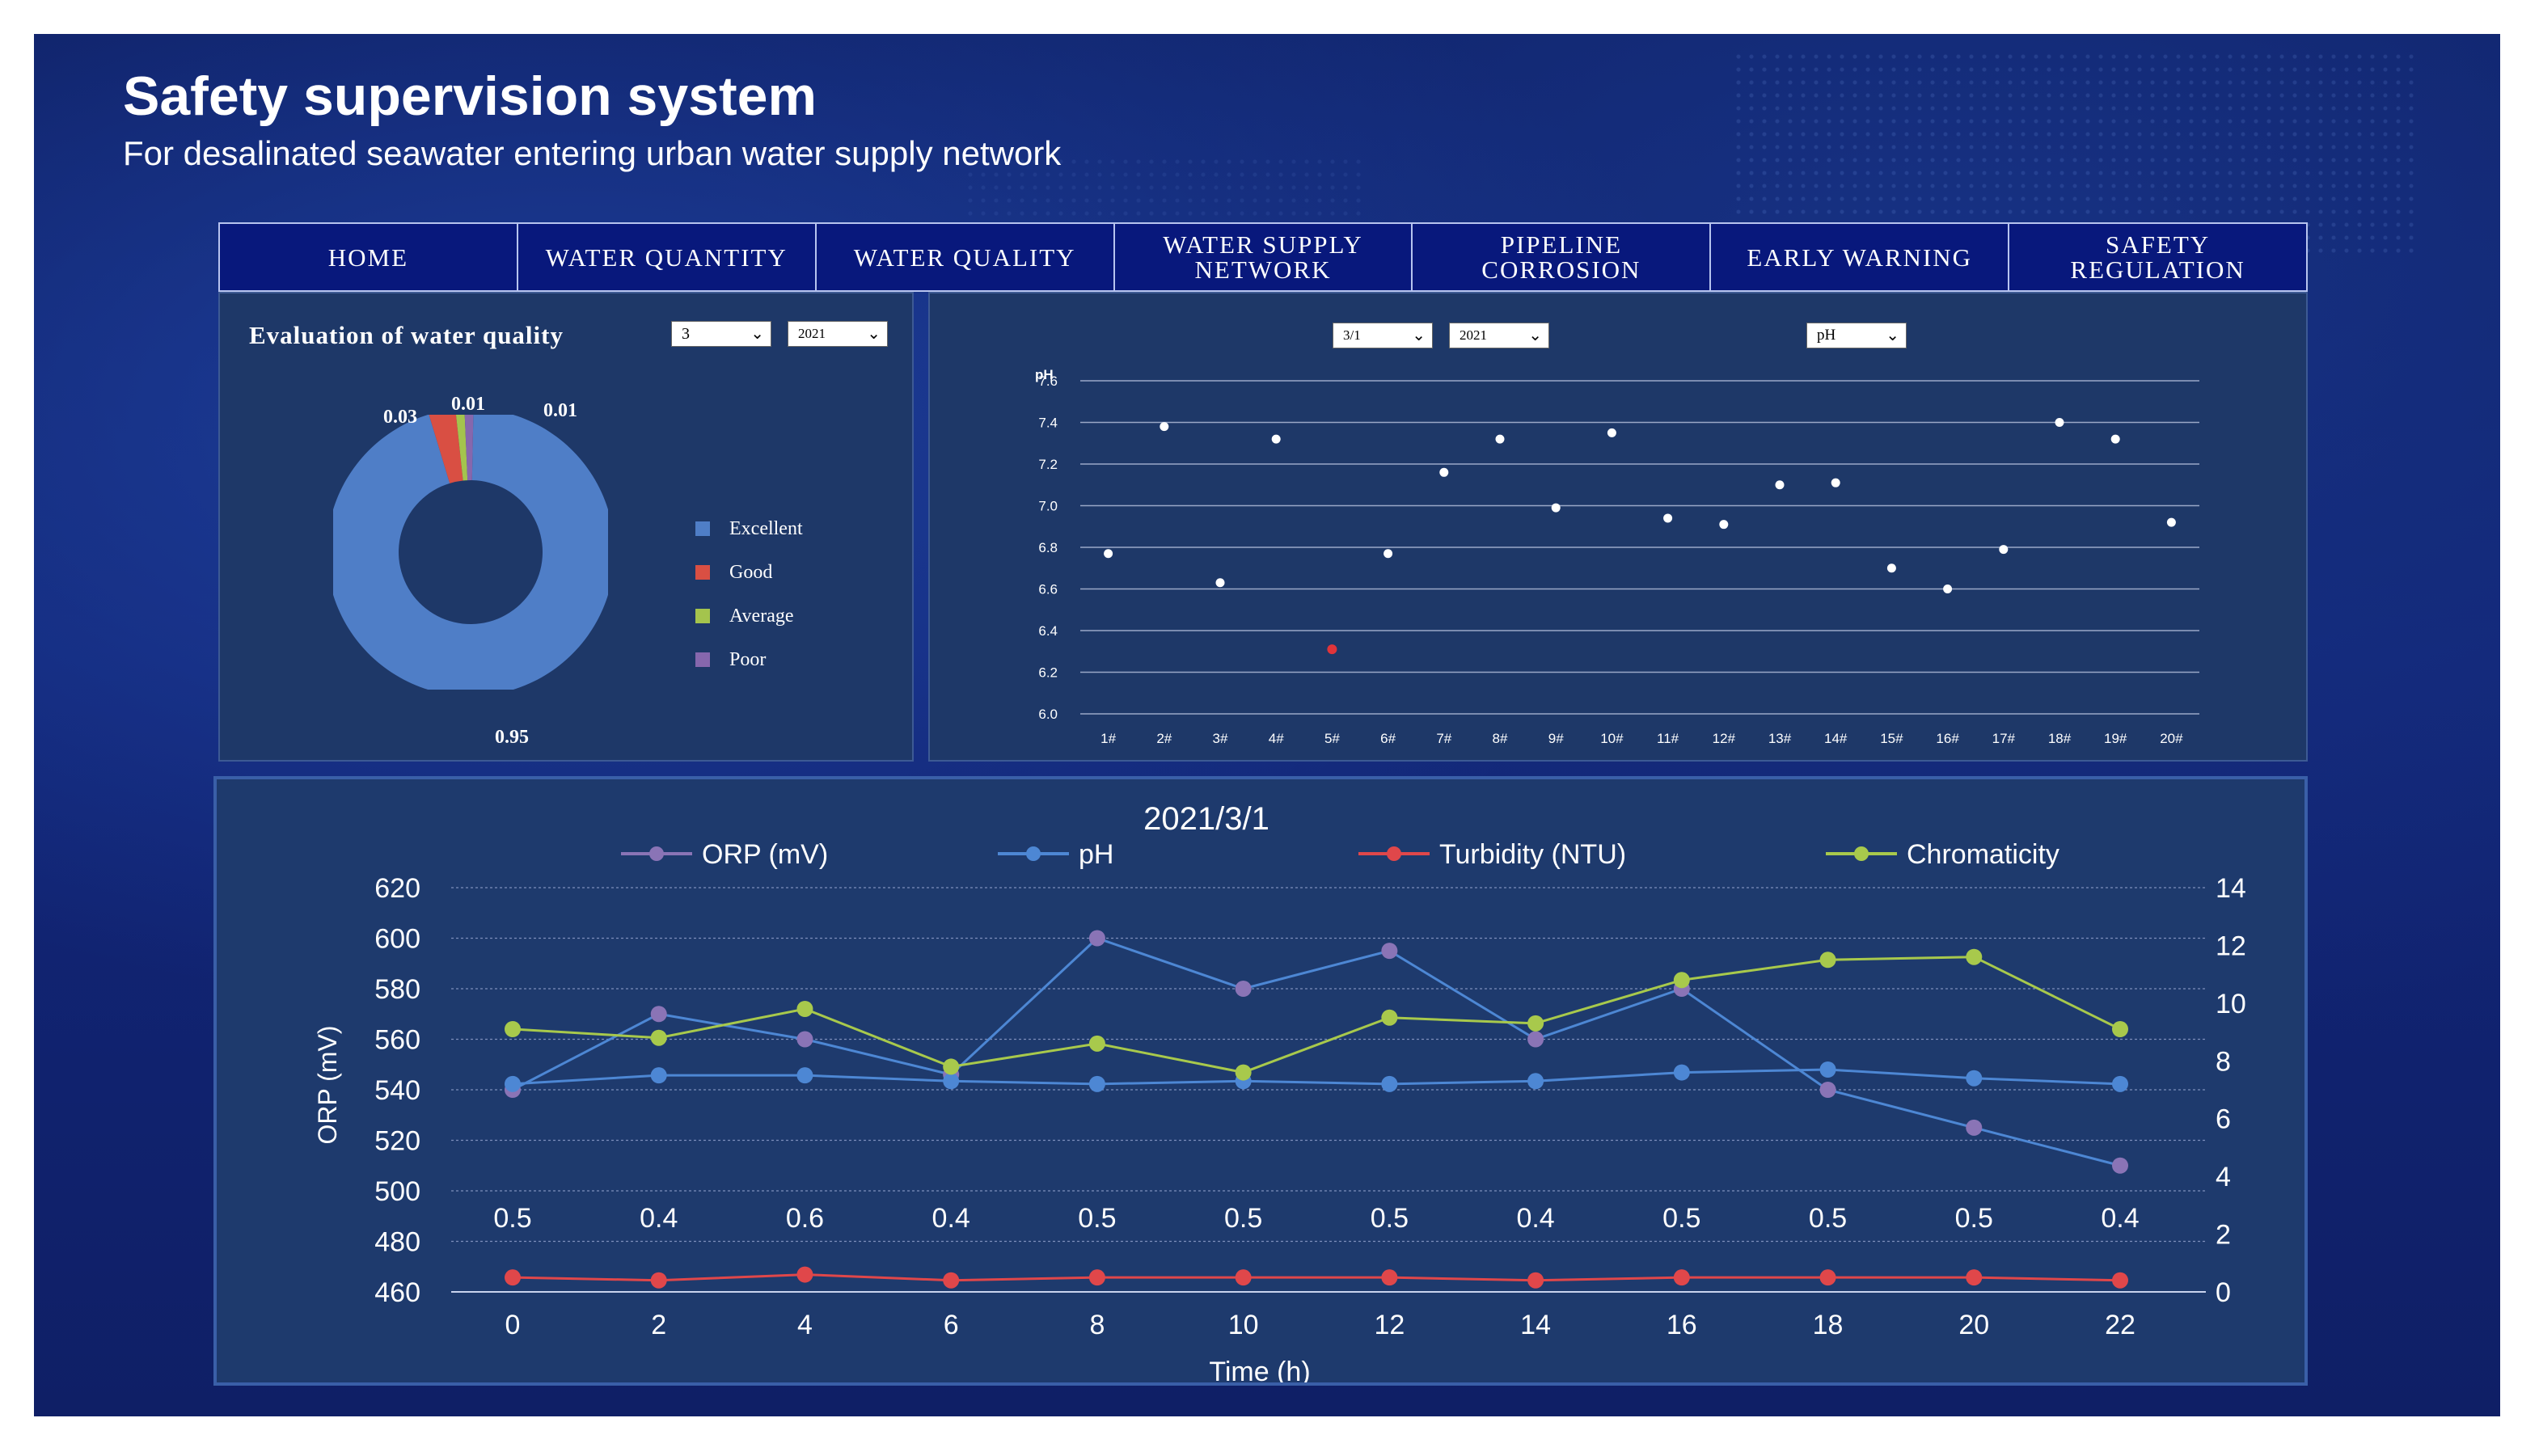  I want to click on legend-label-0: ORP (mV), so click(765, 855).